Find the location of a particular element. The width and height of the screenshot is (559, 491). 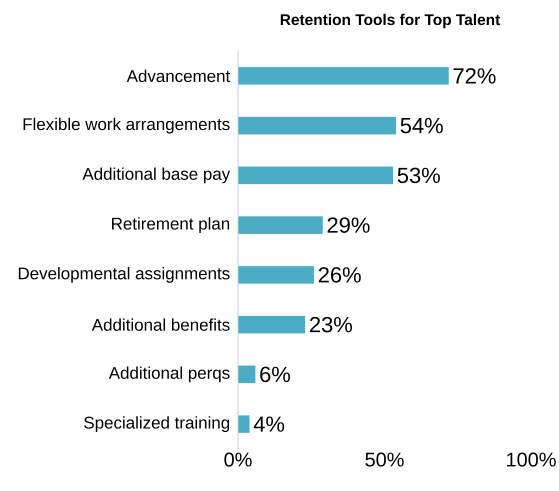

data-label: 23% is located at coordinates (331, 324).